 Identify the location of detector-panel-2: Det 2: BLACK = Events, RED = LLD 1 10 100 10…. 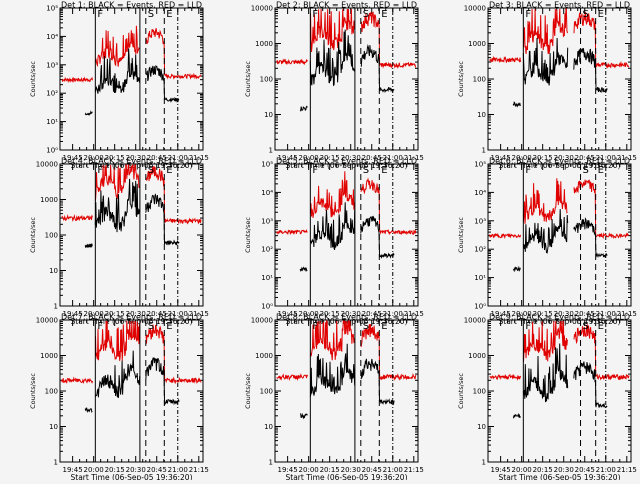
(334, 86).